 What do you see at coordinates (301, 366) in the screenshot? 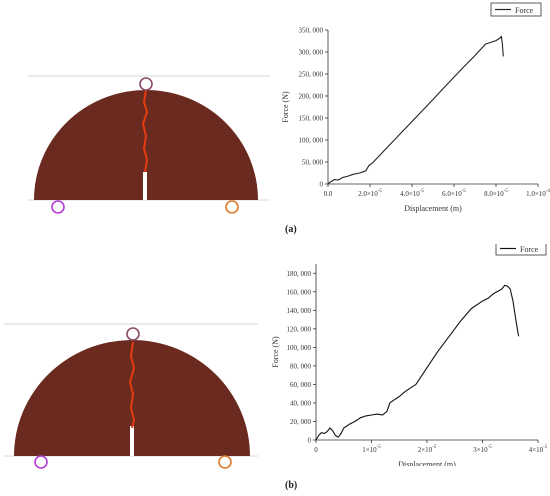
I see `y-tick-label: 80, 000` at bounding box center [301, 366].